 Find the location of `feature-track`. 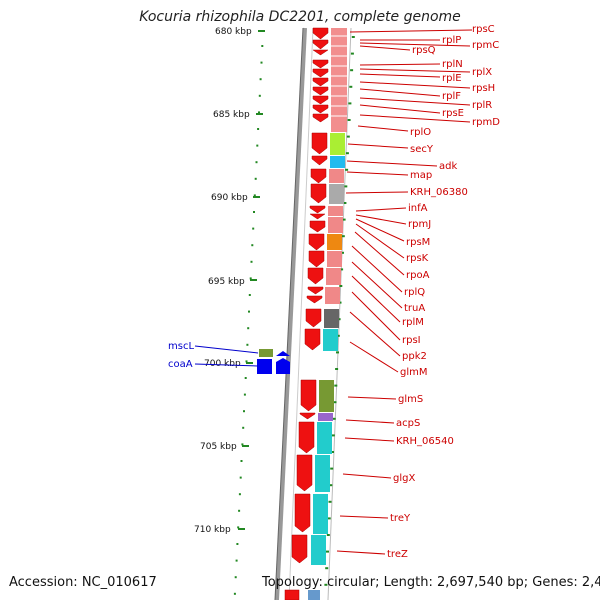

feature-track is located at coordinates (327, 314).